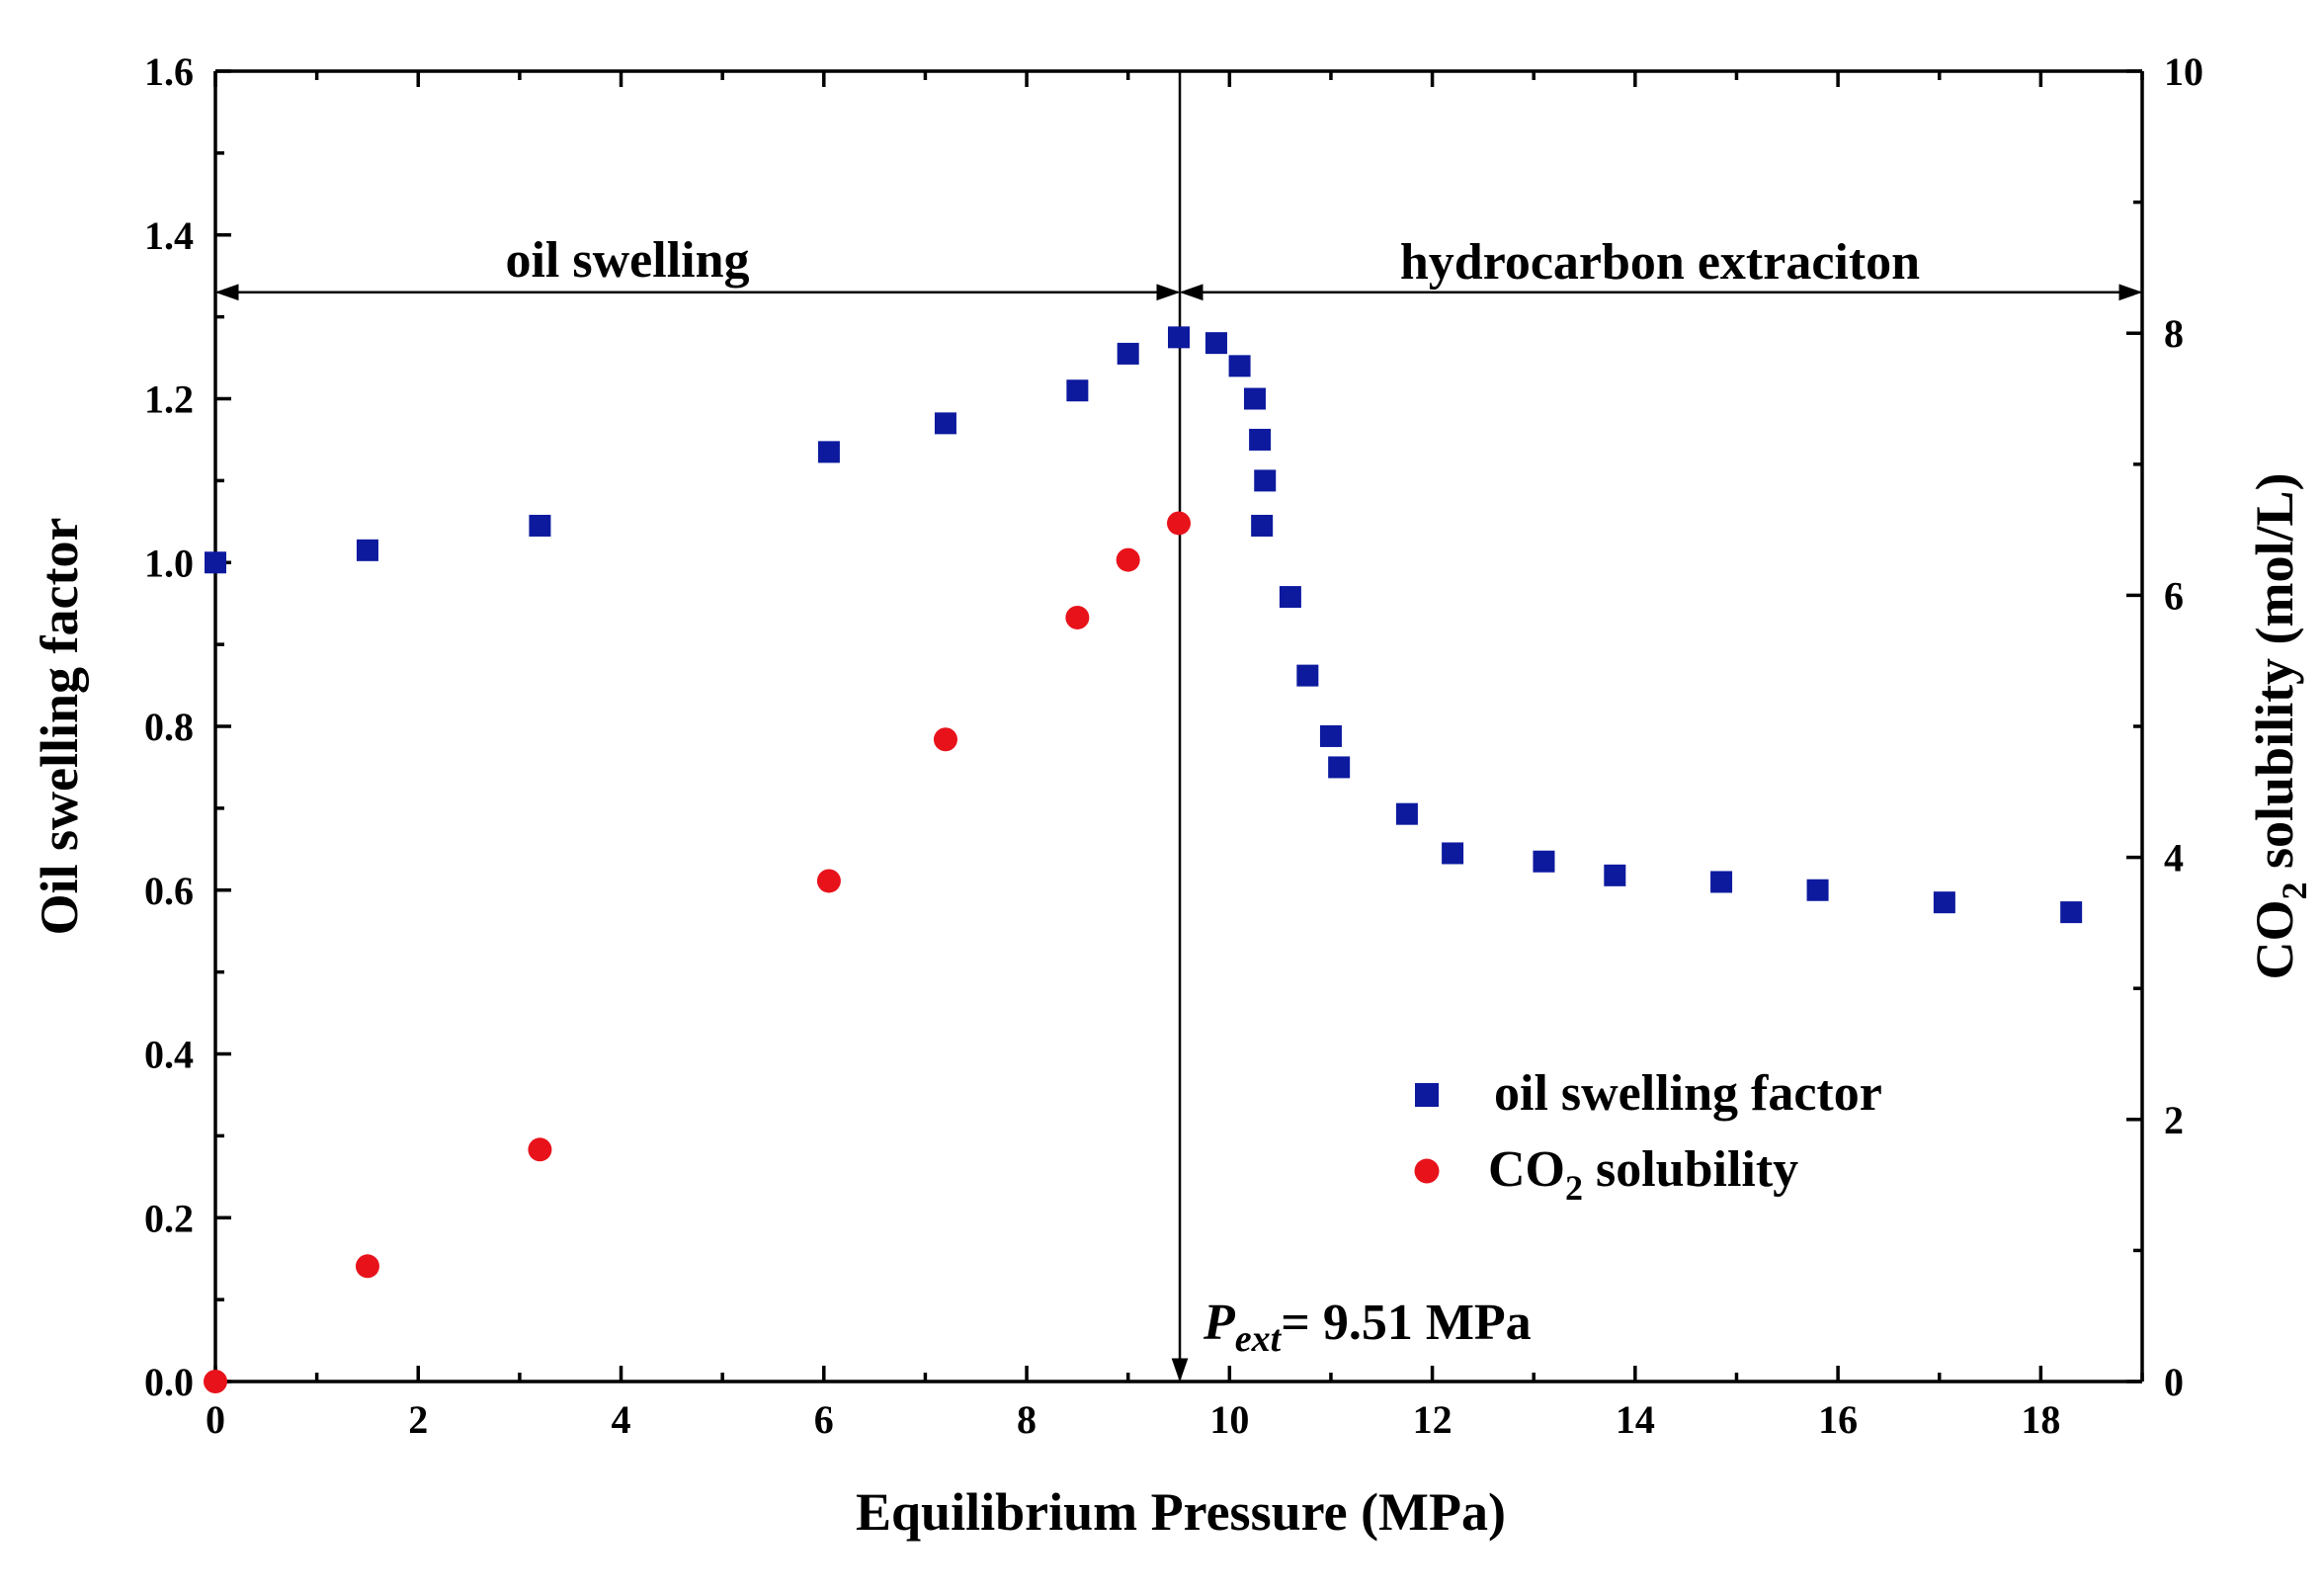 This screenshot has height=1593, width=2324. What do you see at coordinates (59, 727) in the screenshot?
I see `y-left-axis-title: Oil swelling factor` at bounding box center [59, 727].